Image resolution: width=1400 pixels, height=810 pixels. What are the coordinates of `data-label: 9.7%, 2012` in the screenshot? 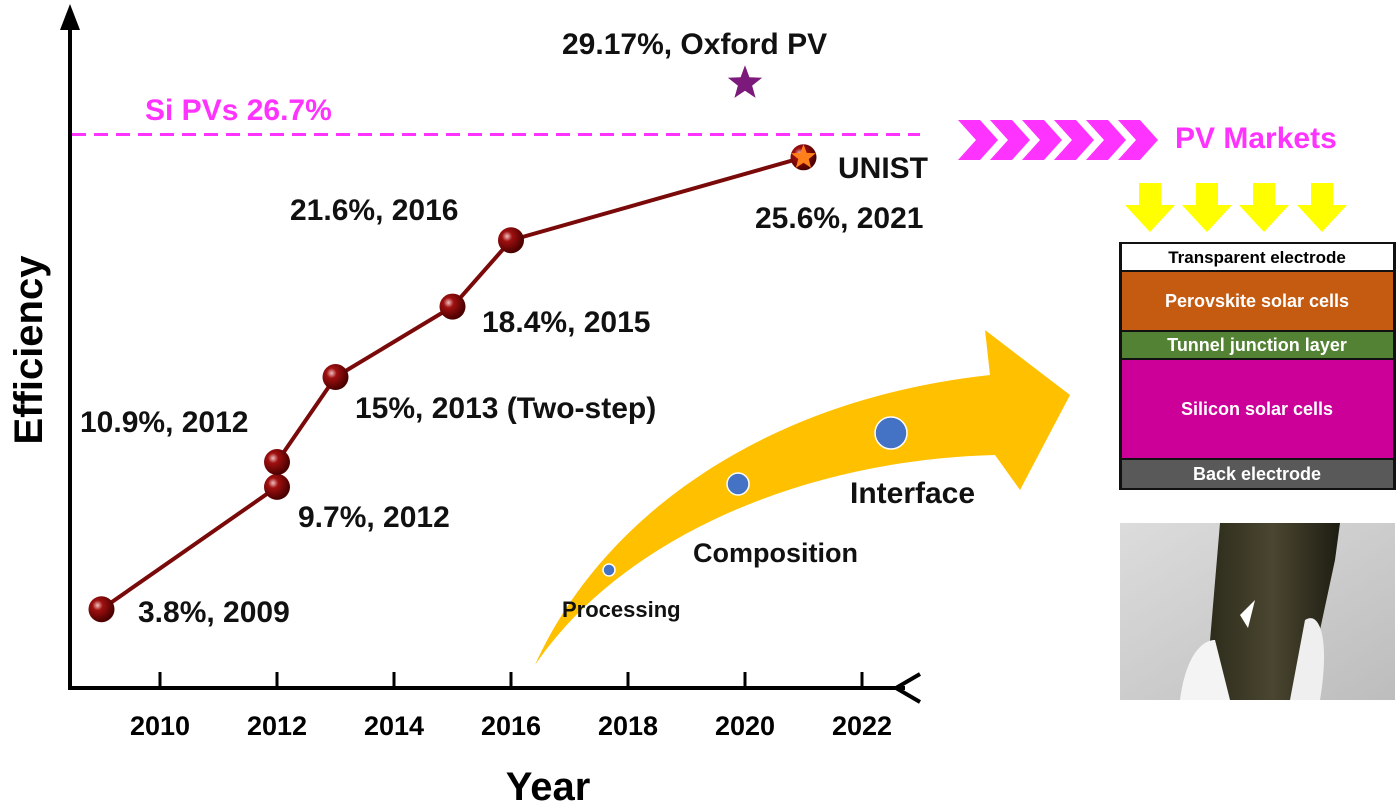 It's located at (374, 517).